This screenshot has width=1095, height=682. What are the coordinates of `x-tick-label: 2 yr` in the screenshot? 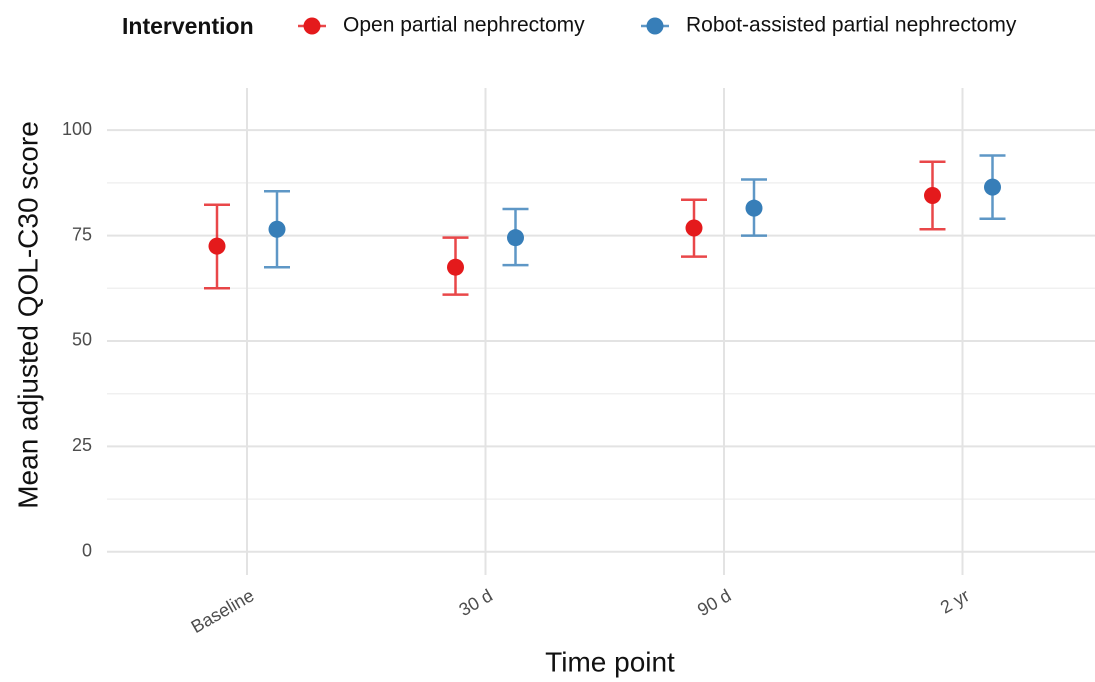 It's located at (955, 601).